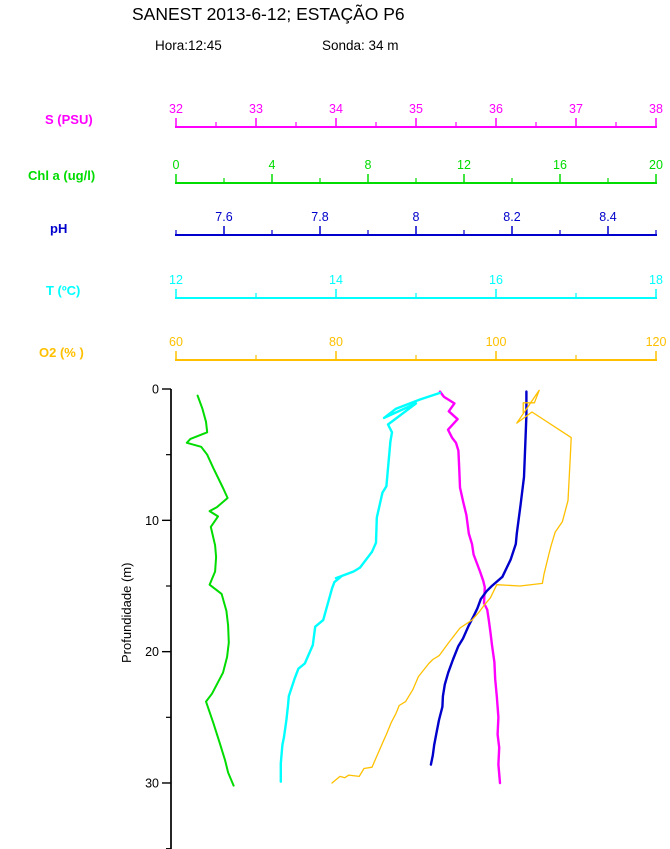 Image resolution: width=670 pixels, height=849 pixels. Describe the element at coordinates (176, 165) in the screenshot. I see `tick-label-Chl: 0` at that location.